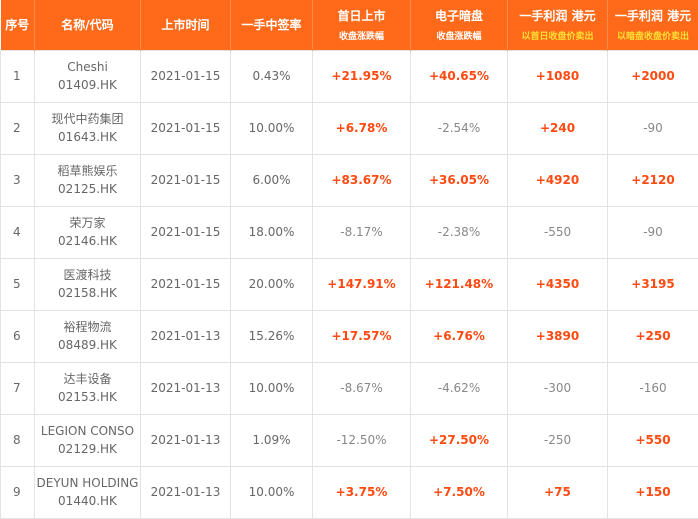 Image resolution: width=698 pixels, height=519 pixels. What do you see at coordinates (361, 180) in the screenshot?
I see `first-day-change: +83.67%` at bounding box center [361, 180].